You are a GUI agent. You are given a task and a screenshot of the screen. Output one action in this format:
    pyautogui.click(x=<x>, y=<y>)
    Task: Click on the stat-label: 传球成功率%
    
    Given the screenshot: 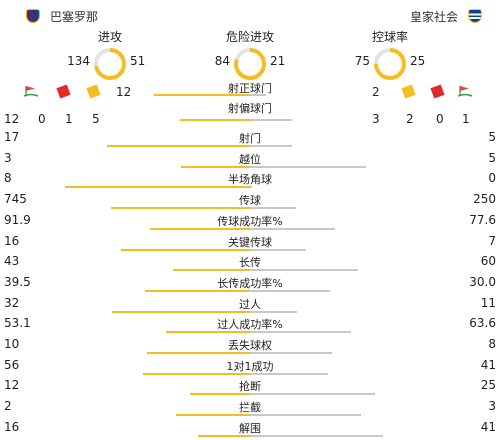 What is the action you would take?
    pyautogui.click(x=250, y=221)
    